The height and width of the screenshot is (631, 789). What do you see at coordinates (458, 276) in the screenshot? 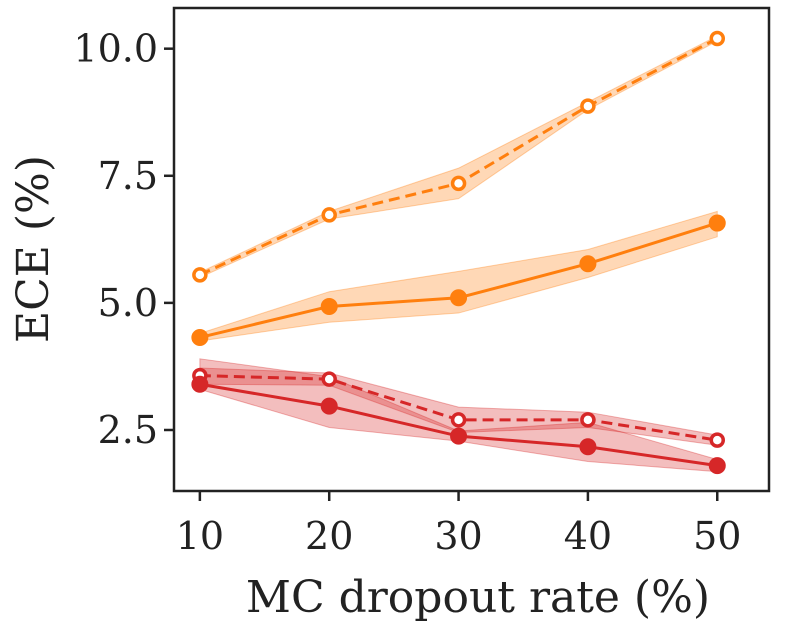
I see `band-orange-solid-filled` at bounding box center [458, 276].